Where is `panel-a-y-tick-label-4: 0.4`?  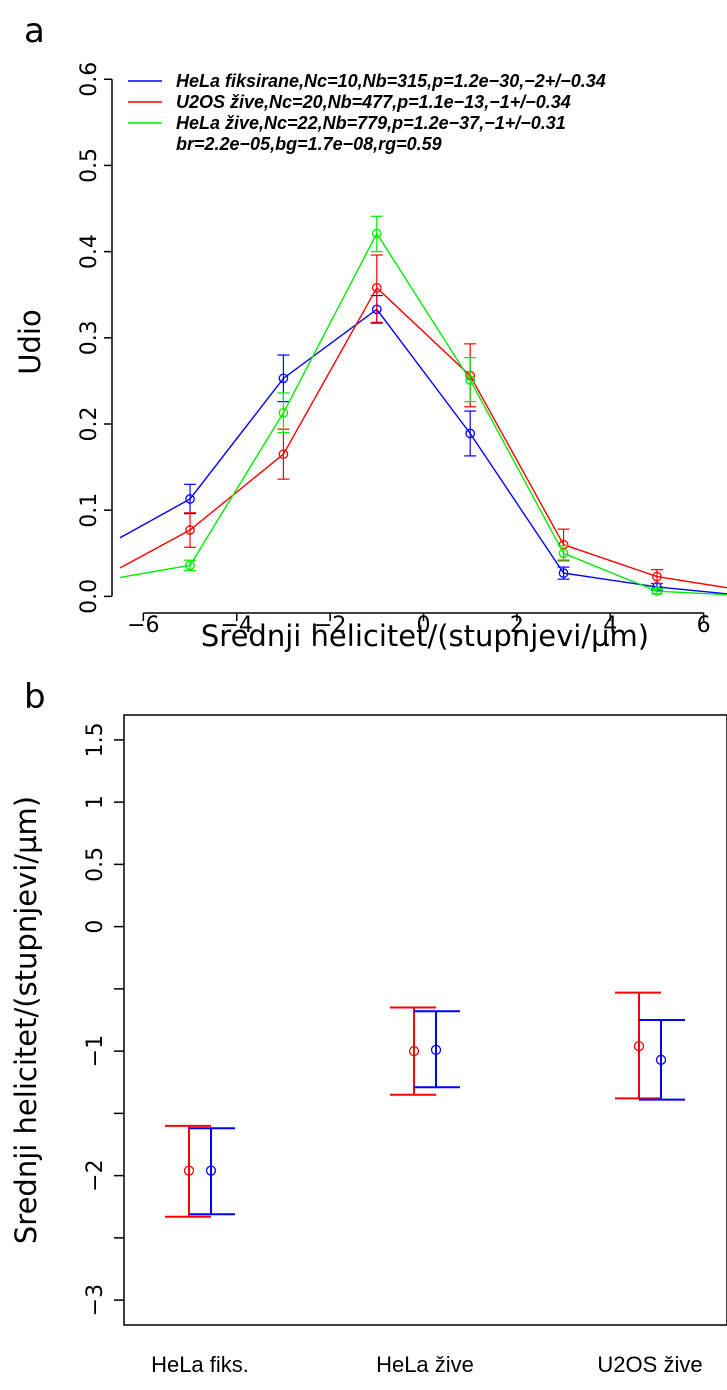
panel-a-y-tick-label-4: 0.4 is located at coordinates (89, 251).